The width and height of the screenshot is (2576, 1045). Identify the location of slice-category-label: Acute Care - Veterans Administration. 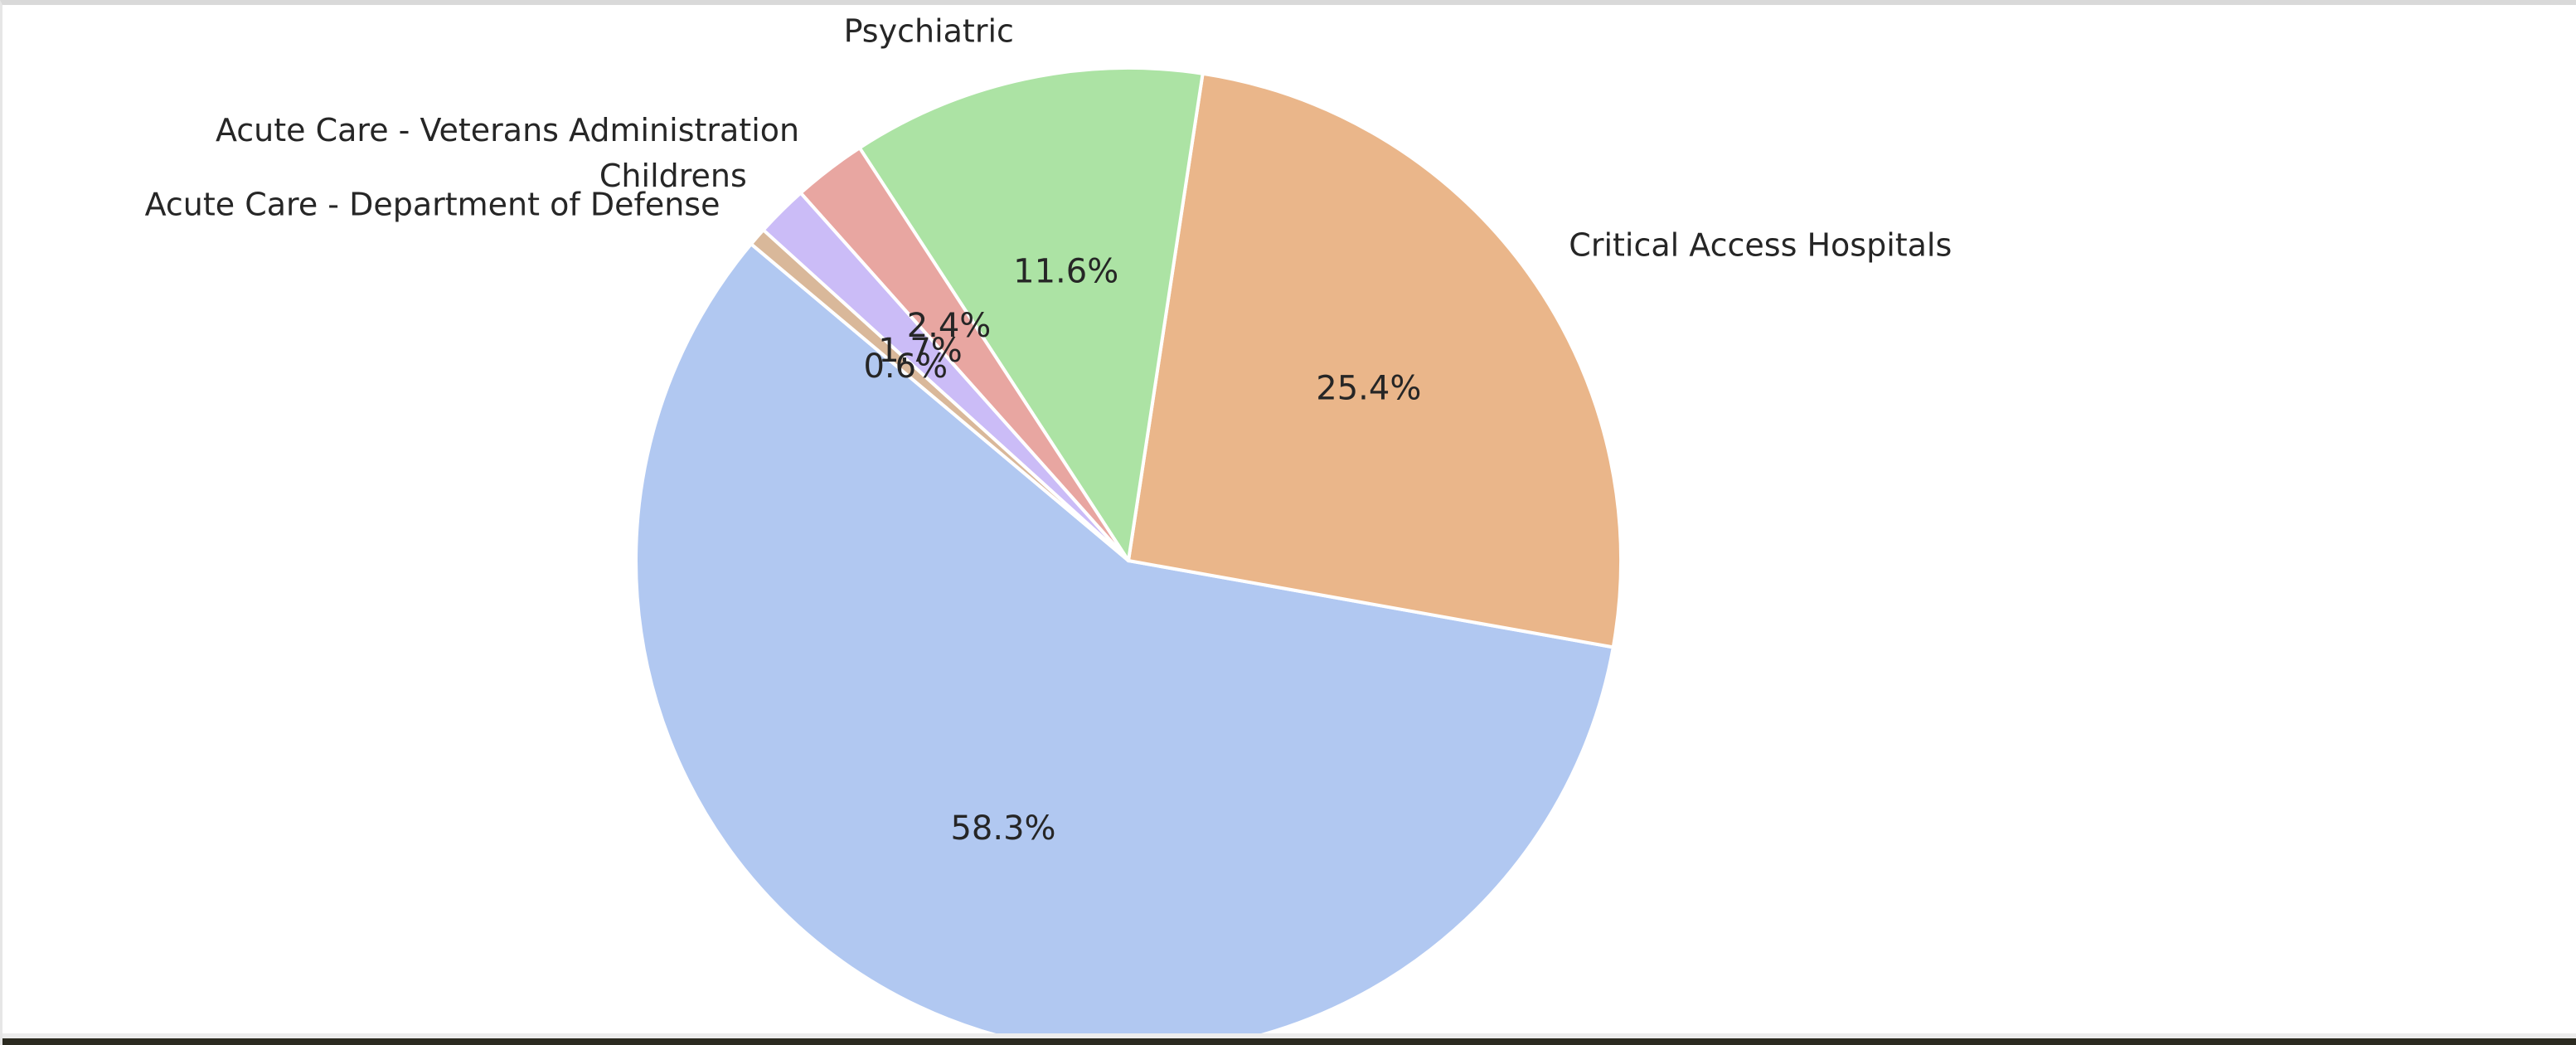
(507, 130).